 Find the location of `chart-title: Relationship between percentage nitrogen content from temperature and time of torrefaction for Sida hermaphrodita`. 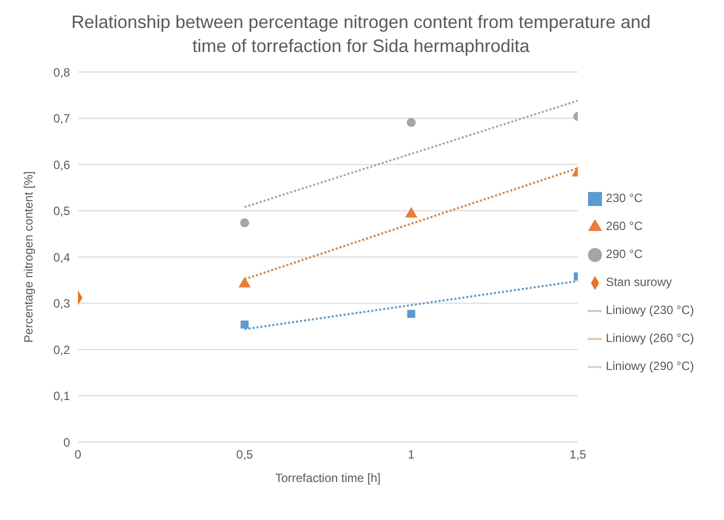

chart-title: Relationship between percentage nitrogen content from temperature and time of torrefaction for Sida hermaphrodita is located at coordinates (361, 34).